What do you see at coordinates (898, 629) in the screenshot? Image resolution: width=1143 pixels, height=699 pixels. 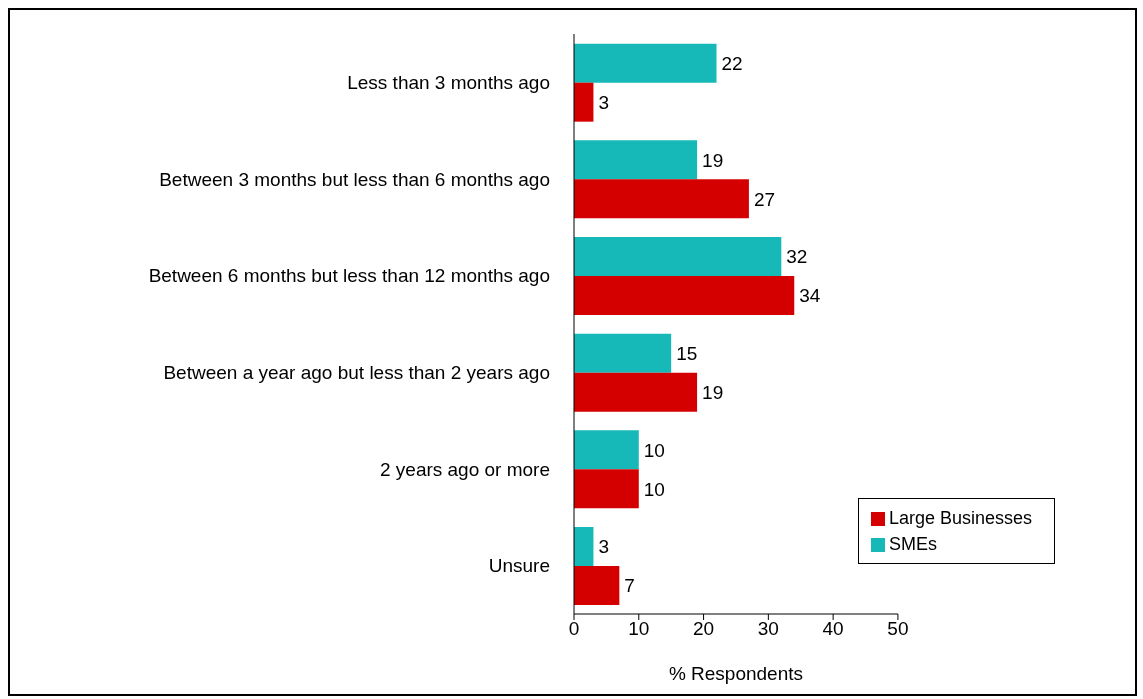 I see `x-tick-label: 50` at bounding box center [898, 629].